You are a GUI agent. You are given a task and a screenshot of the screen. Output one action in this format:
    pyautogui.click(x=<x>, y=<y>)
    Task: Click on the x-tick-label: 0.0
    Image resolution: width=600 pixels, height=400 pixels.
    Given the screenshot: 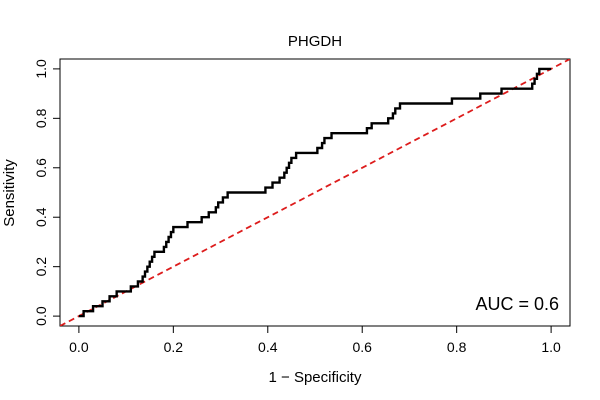 What is the action you would take?
    pyautogui.click(x=79, y=347)
    